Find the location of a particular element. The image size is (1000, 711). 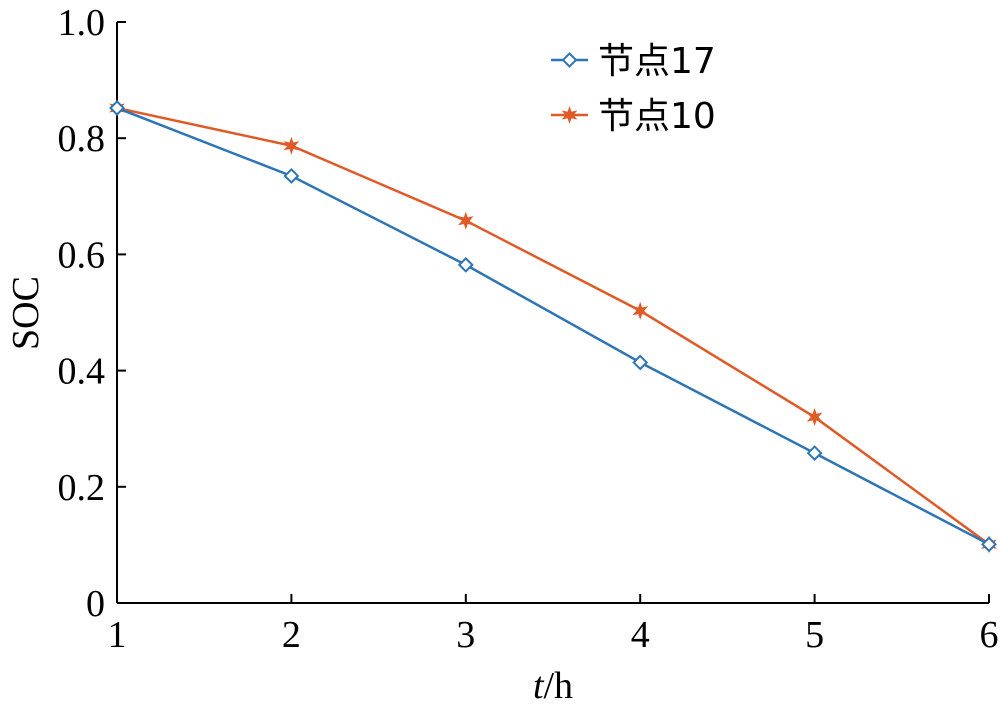

x-tick-label: 5 is located at coordinates (814, 635).